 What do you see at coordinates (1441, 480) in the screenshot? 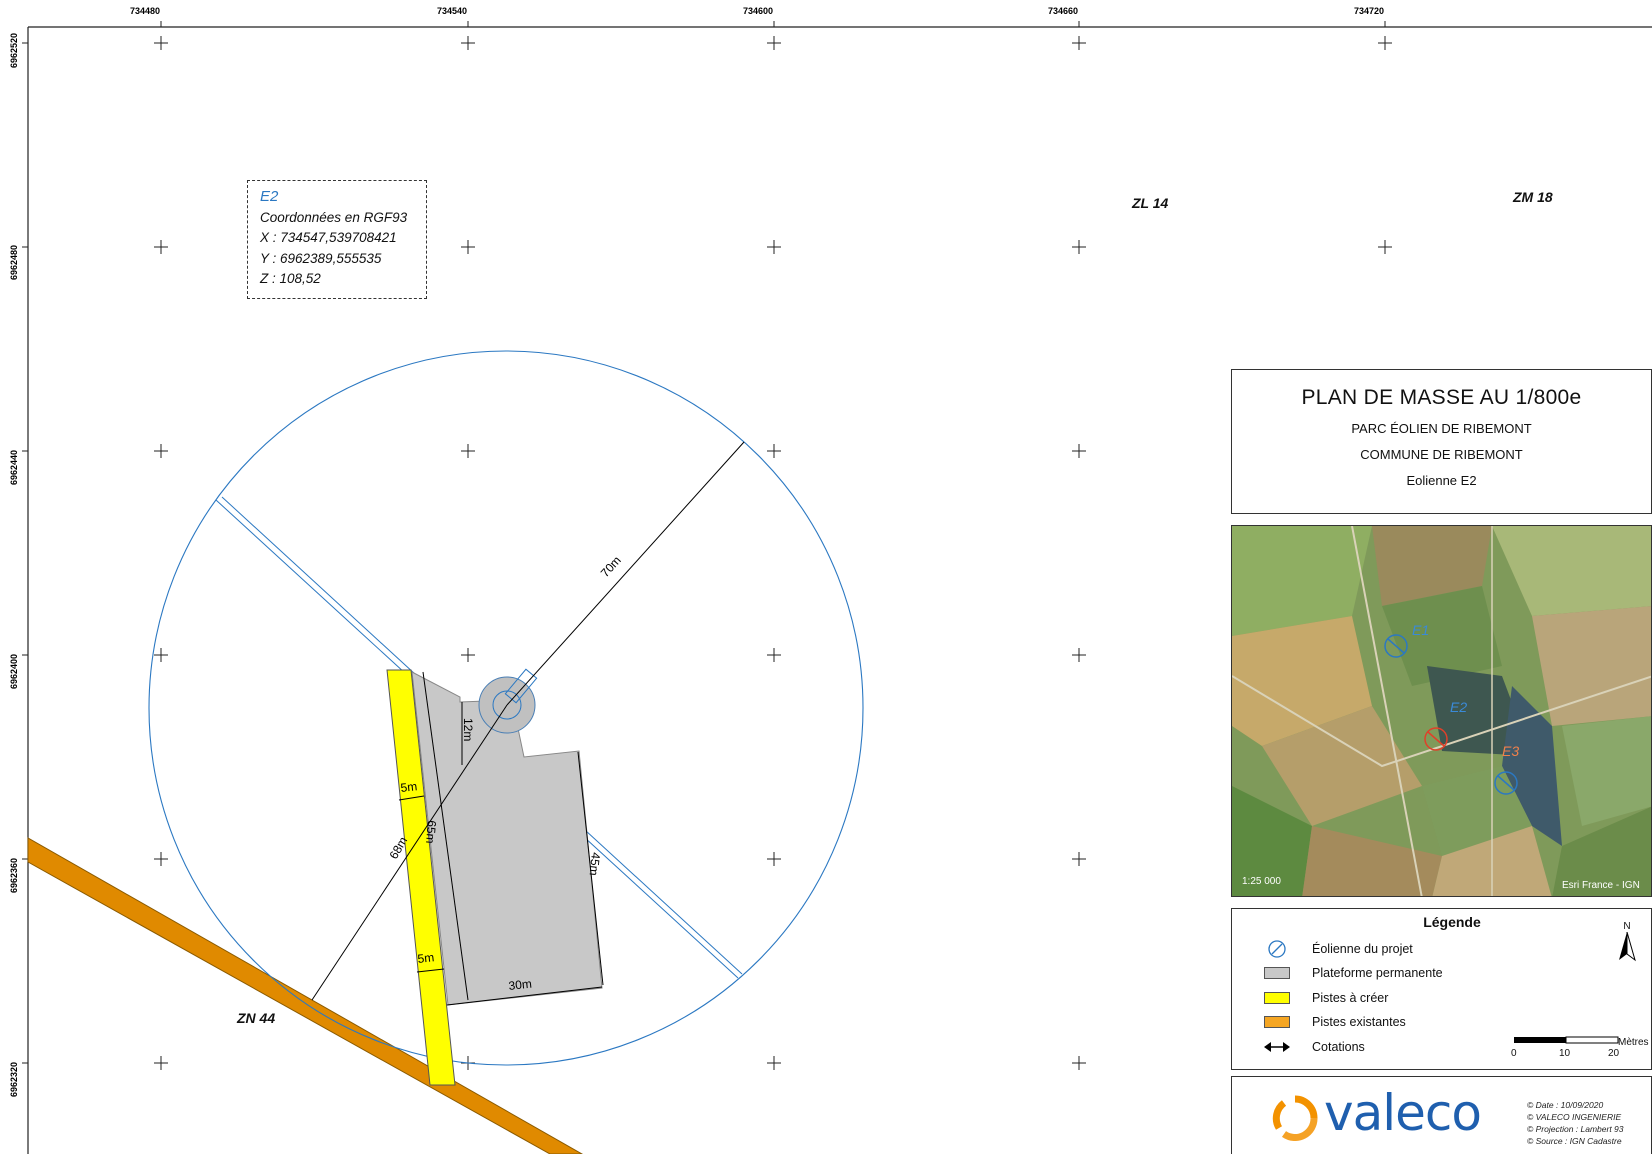
I see `turbine-name: Eolienne E2` at bounding box center [1441, 480].